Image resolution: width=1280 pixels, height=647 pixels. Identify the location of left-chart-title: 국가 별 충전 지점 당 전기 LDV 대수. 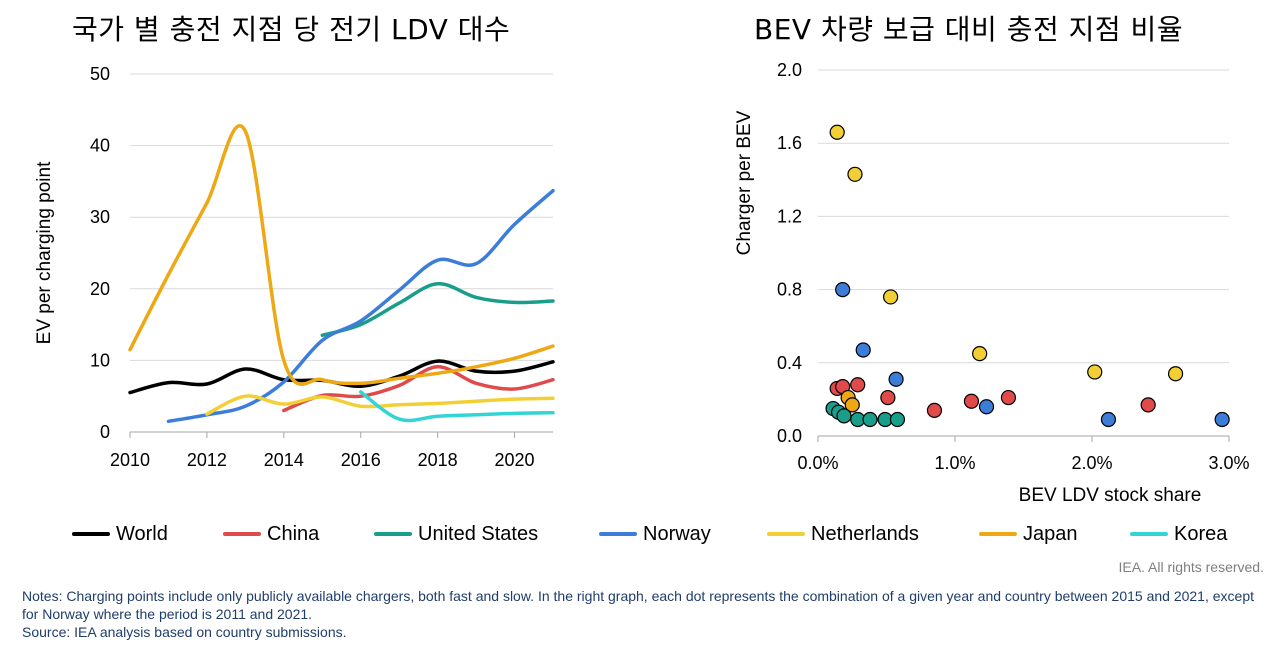
(291, 29).